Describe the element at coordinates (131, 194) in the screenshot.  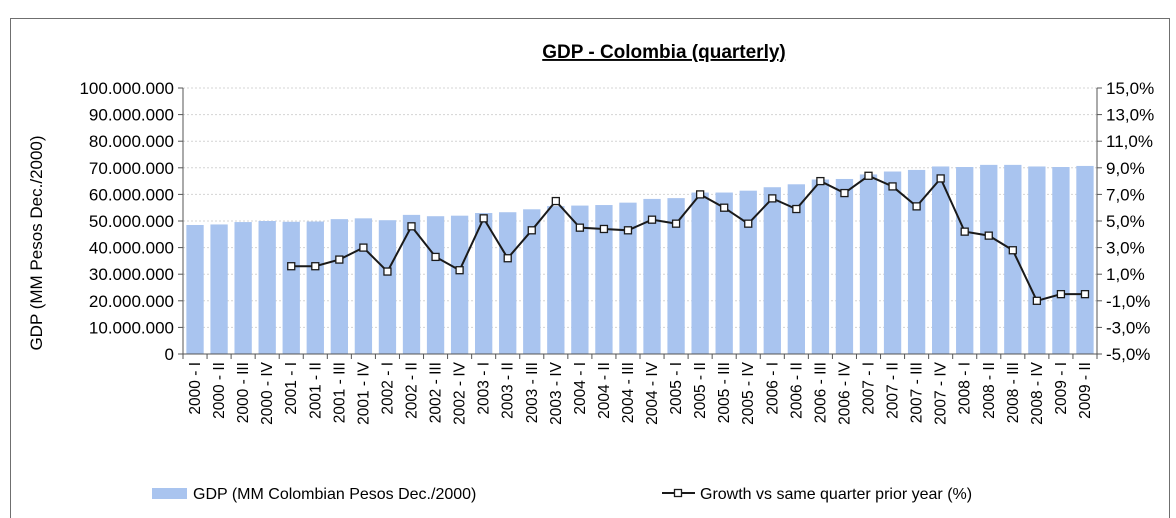
I see `left-tick-label: 60.000.000` at that location.